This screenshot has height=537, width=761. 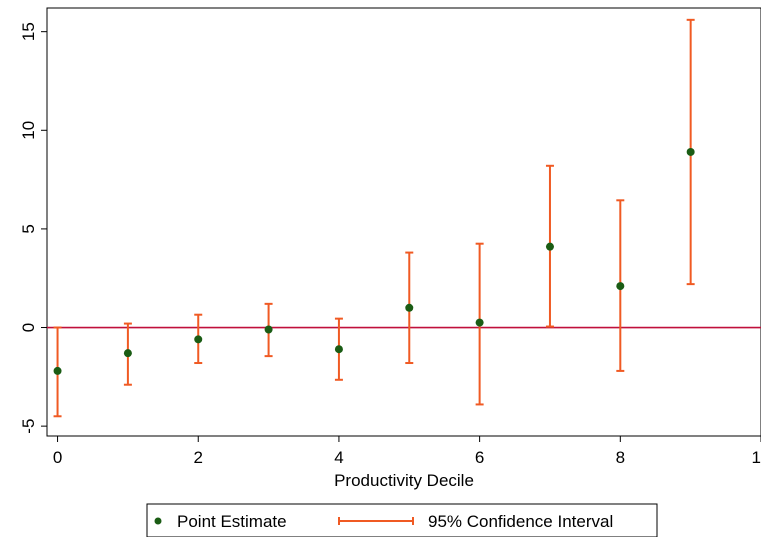 I want to click on x-tick-label-6: 6, so click(x=479, y=457).